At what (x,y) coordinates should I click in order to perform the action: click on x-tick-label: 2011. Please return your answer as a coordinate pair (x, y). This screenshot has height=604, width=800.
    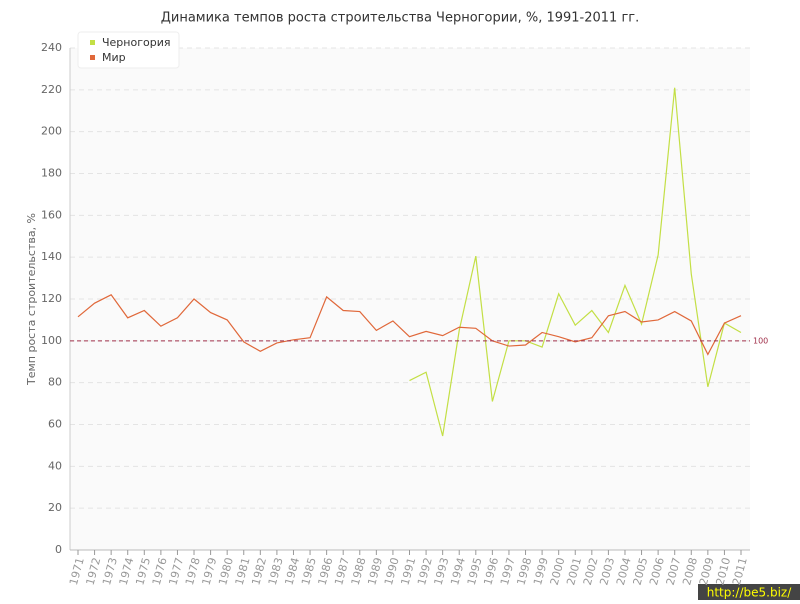
    Looking at the image, I should click on (740, 571).